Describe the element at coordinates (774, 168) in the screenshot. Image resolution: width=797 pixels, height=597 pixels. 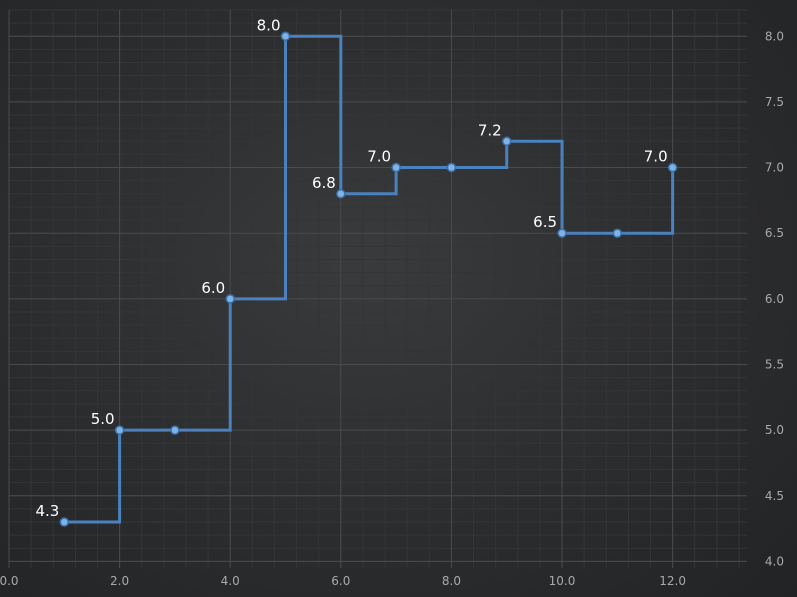
I see `y-tick-label: 7.0` at that location.